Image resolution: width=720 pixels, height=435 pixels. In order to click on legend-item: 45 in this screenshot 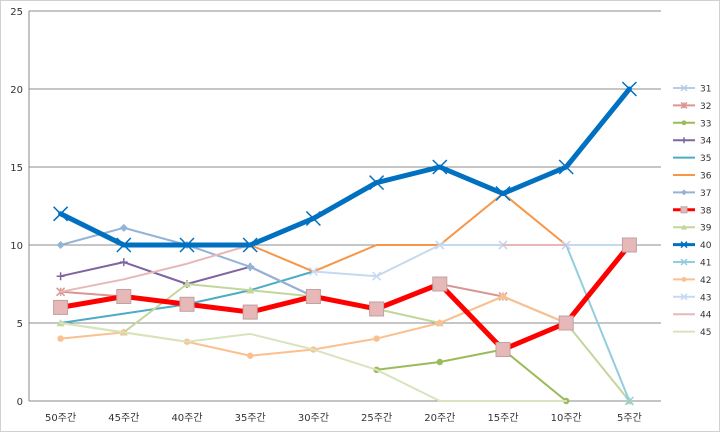, I will do `click(692, 333)`.